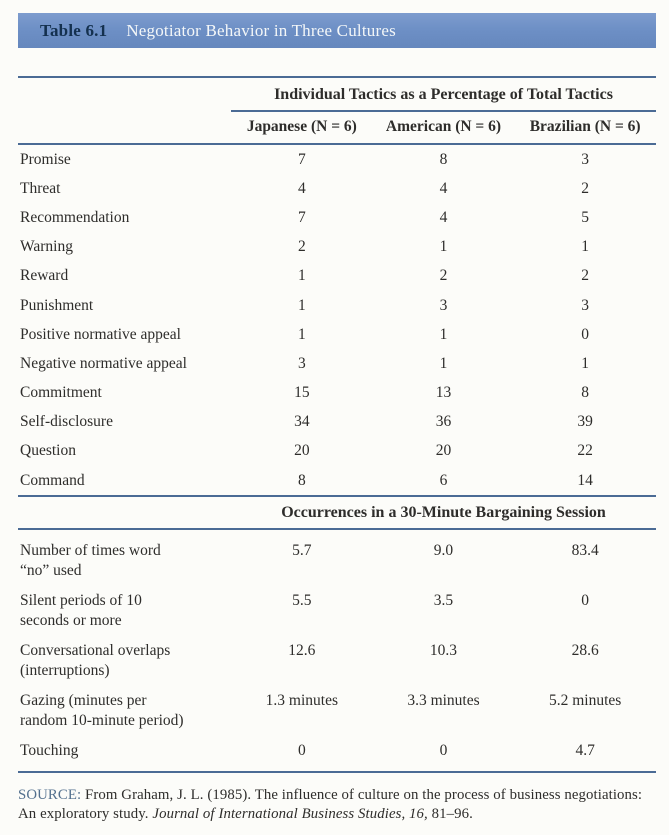 This screenshot has height=835, width=669. Describe the element at coordinates (301, 701) in the screenshot. I see `row-value-japanese: 1.3 minutes` at that location.